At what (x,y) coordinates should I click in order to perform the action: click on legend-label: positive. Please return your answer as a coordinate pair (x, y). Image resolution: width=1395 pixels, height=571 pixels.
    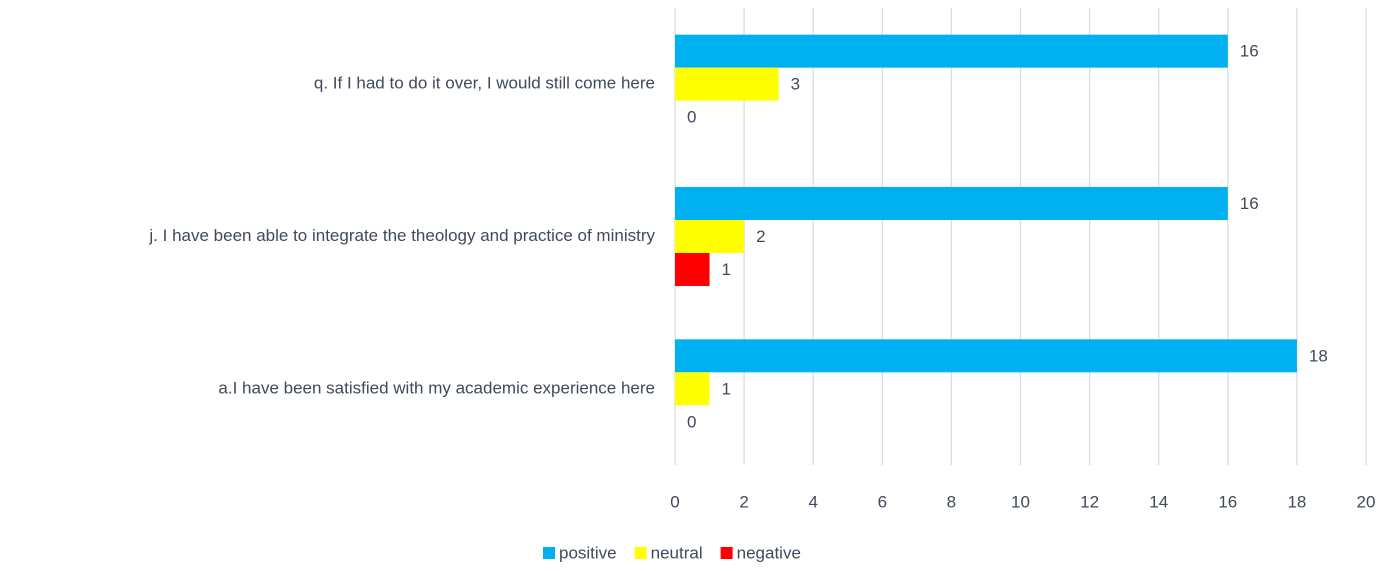
    Looking at the image, I should click on (588, 552).